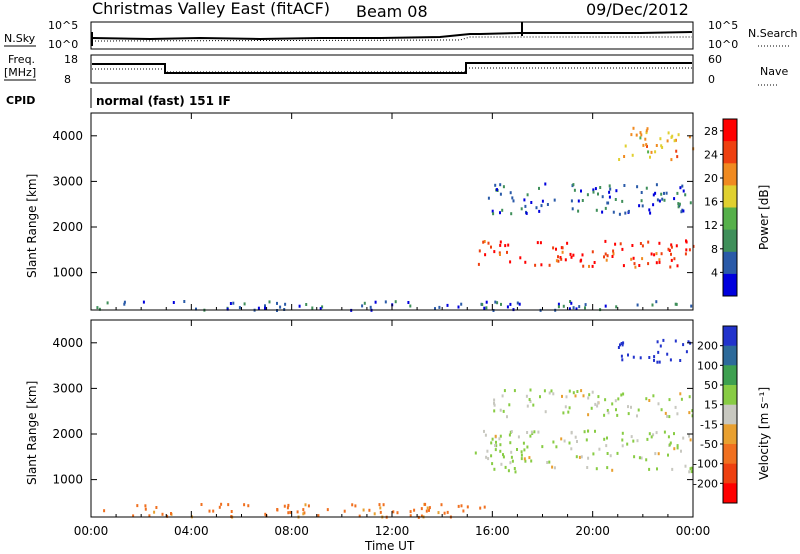  Describe the element at coordinates (711, 154) in the screenshot. I see `colorbar-tick-label: 24` at that location.